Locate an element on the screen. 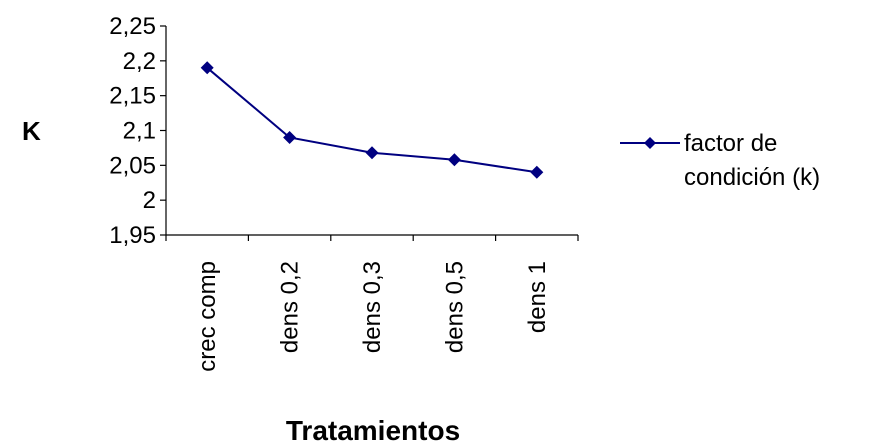 Image resolution: width=885 pixels, height=446 pixels. y-tick-label: 2,15 is located at coordinates (132, 96).